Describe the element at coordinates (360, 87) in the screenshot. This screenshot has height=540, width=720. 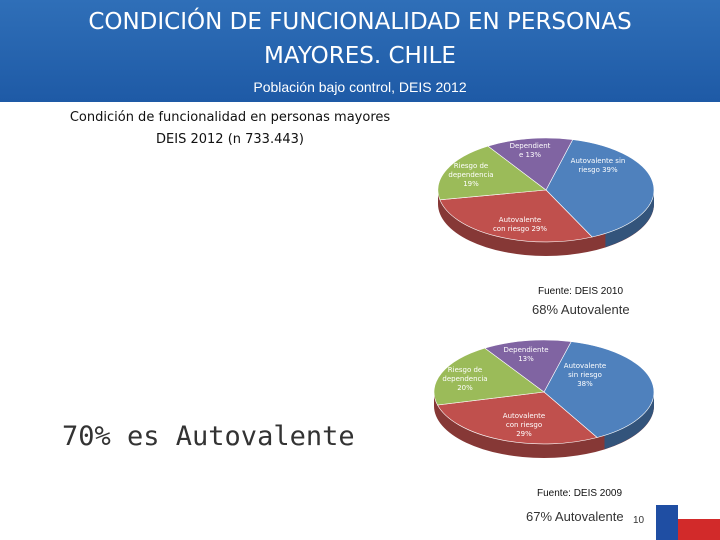
I see `page-subtitle: Población bajo control, DEIS 2012` at that location.